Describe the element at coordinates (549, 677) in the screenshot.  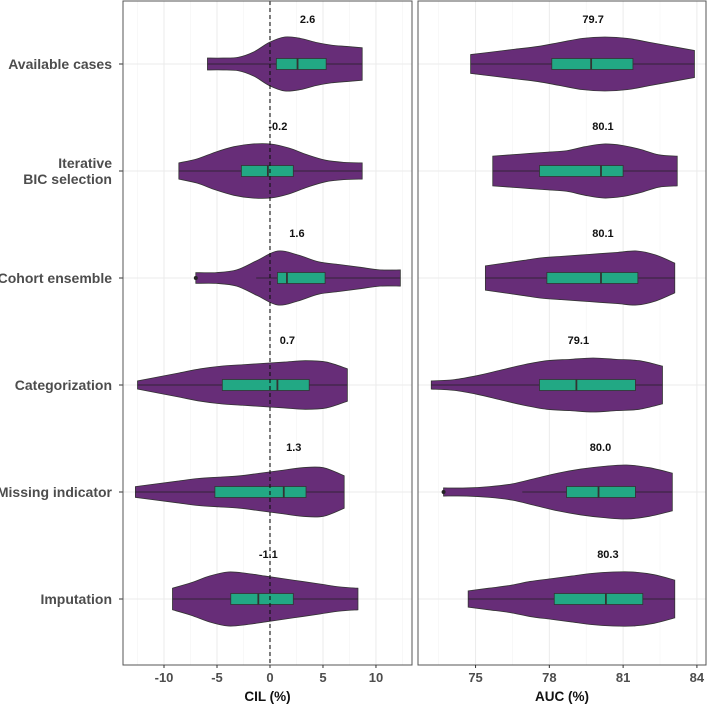
I see `x-tick-label: 78` at that location.